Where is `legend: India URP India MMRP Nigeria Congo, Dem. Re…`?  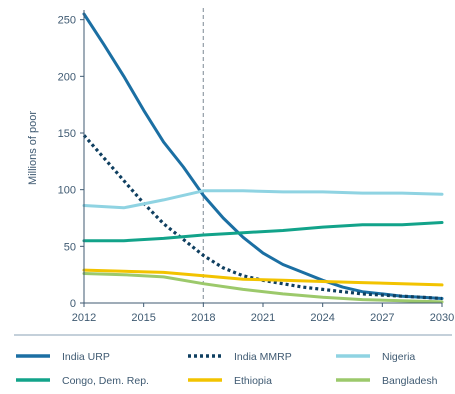 legend: India URP India MMRP Nigeria Congo, Dem. Re… is located at coordinates (227, 369).